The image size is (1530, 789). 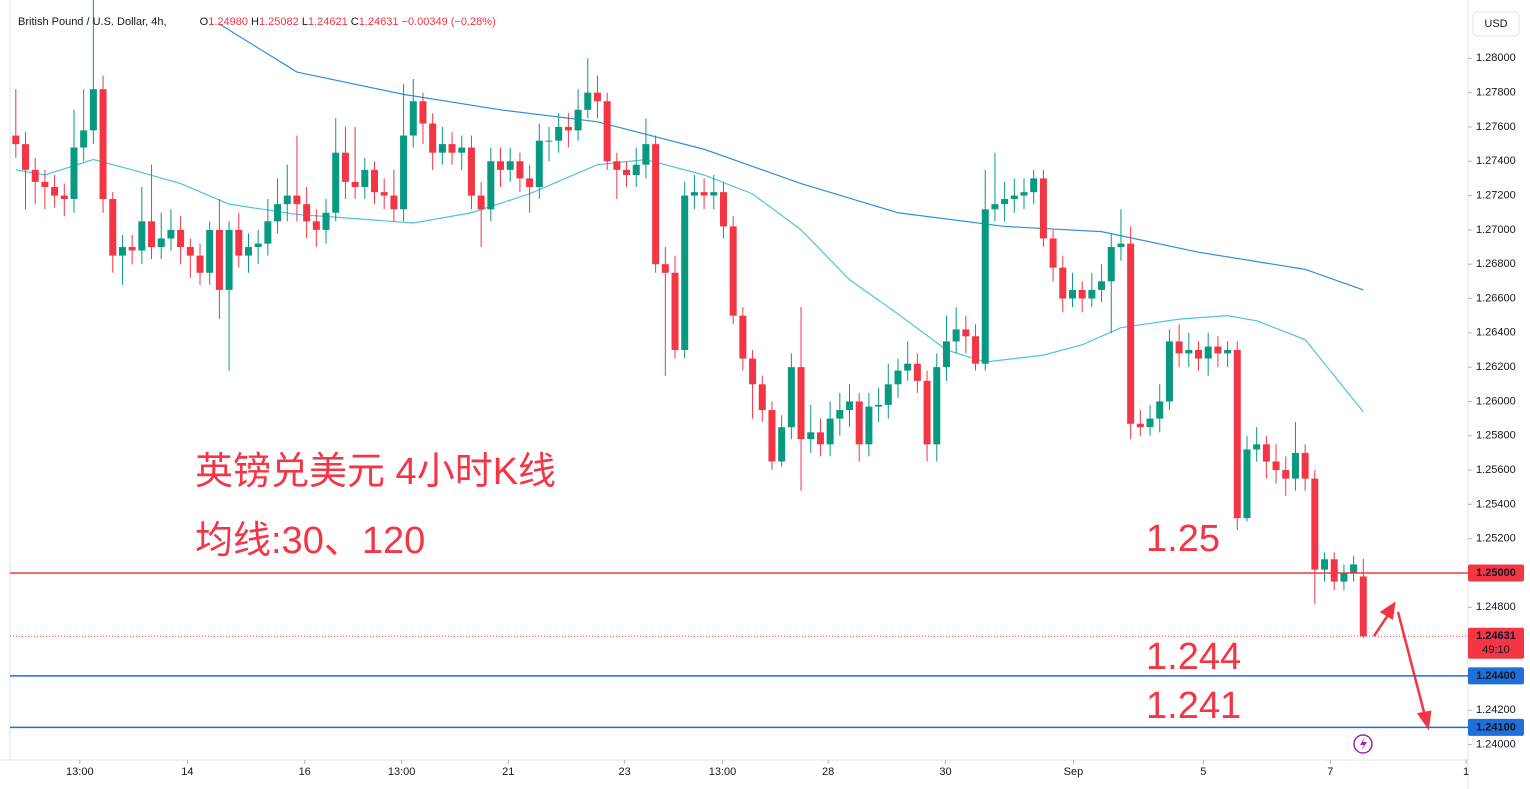 I want to click on y-tick-label: 1.27200, so click(x=1496, y=195).